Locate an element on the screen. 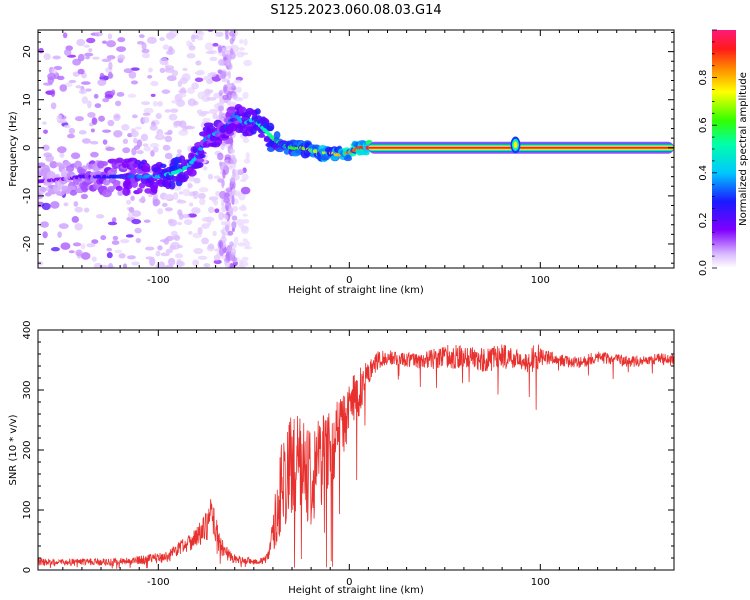  x-tick-label: 100 is located at coordinates (540, 280).